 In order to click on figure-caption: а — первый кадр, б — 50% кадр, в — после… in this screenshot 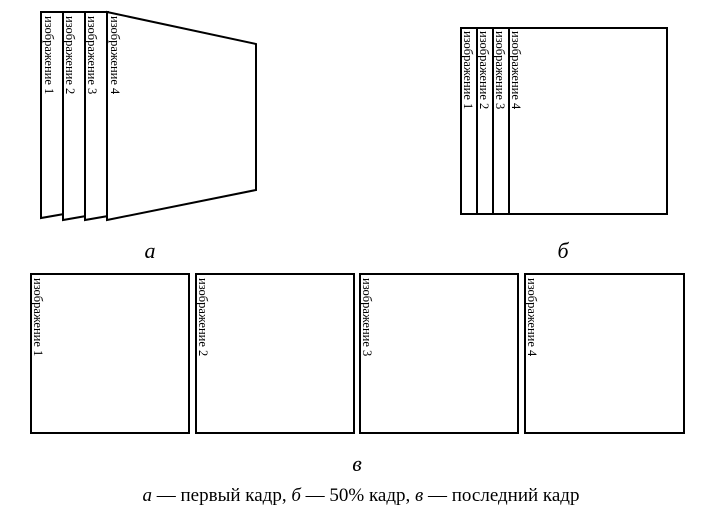, I will do `click(361, 496)`.